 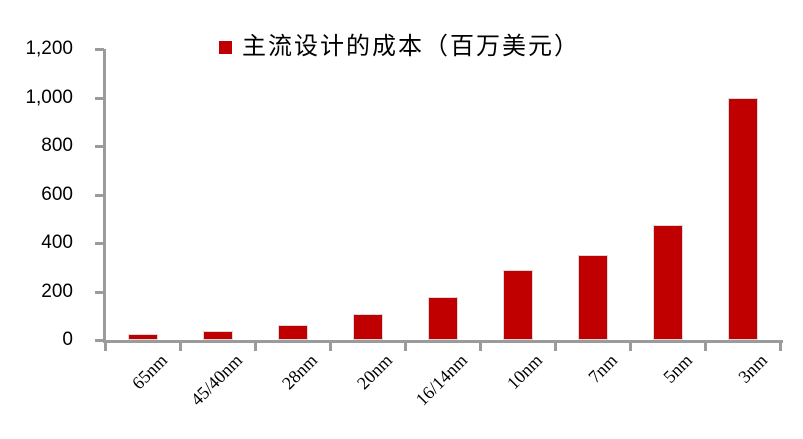 What do you see at coordinates (367, 327) in the screenshot?
I see `bar-20nm` at bounding box center [367, 327].